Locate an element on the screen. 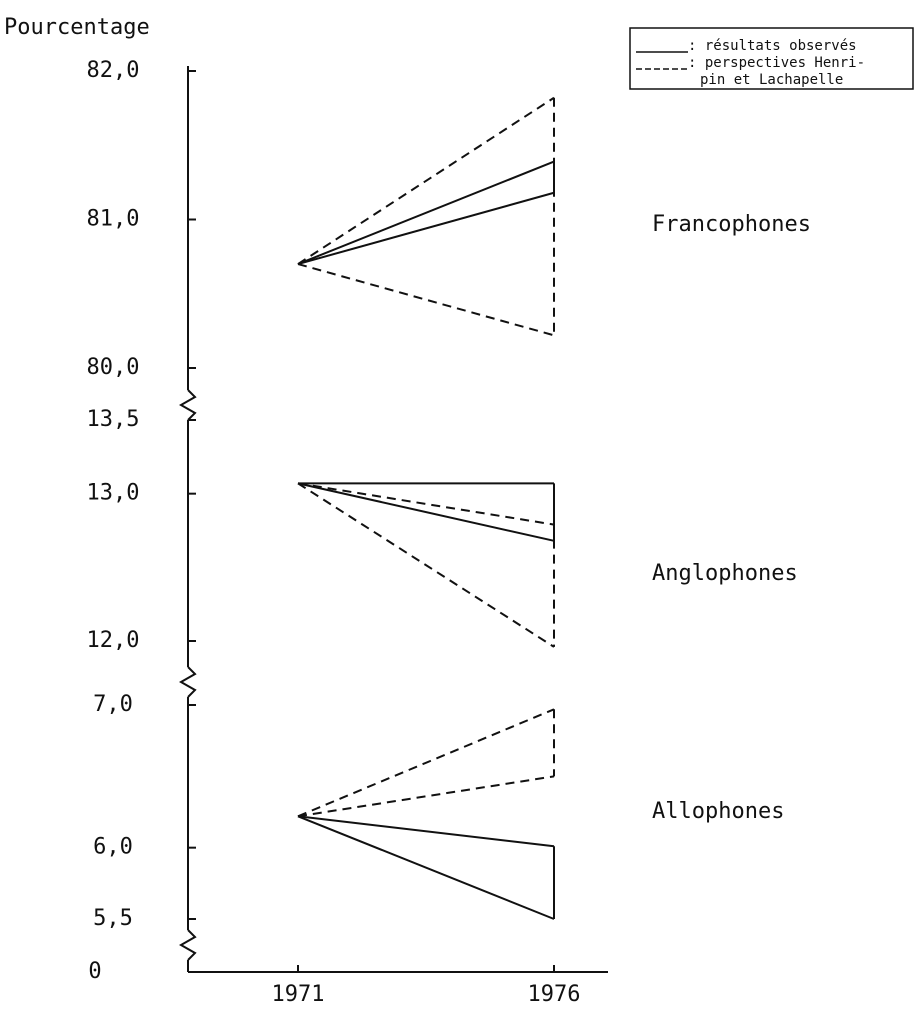  x-tick-label: 1971 is located at coordinates (298, 994).